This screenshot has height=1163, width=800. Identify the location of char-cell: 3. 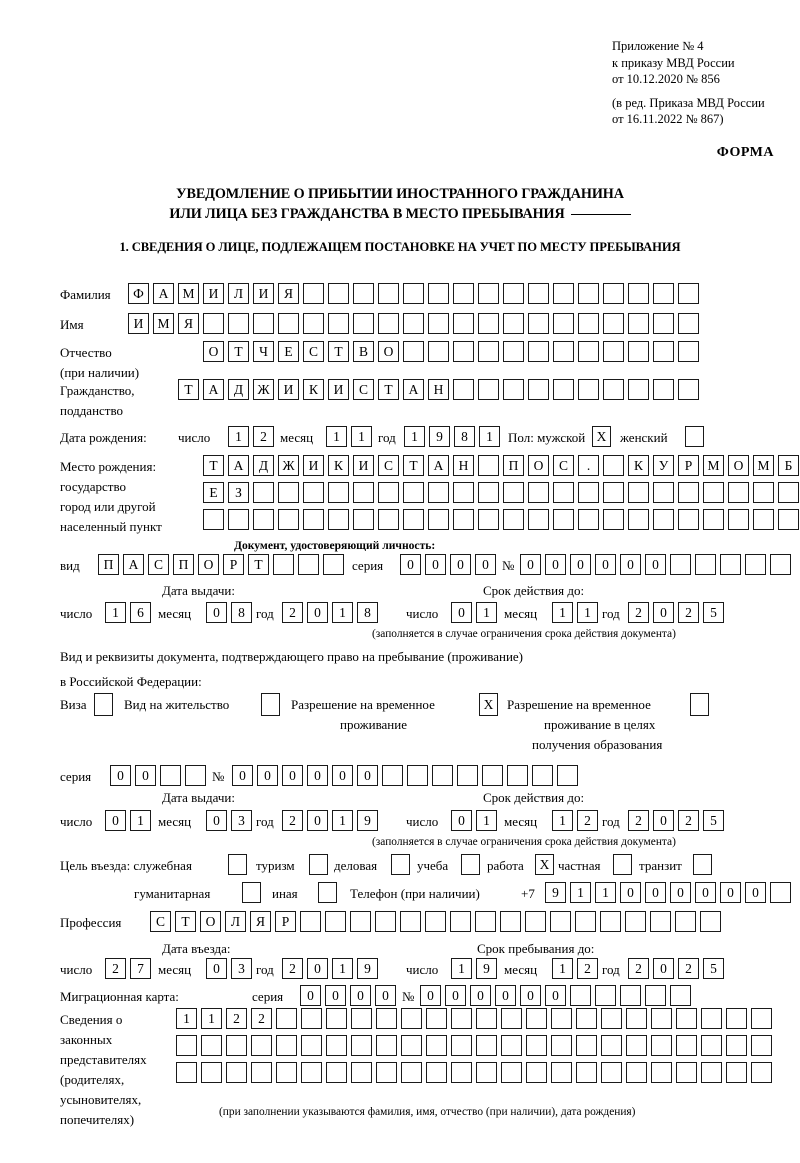
(241, 968).